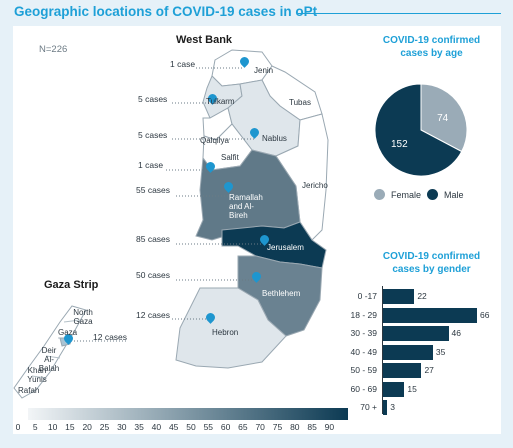 The image size is (513, 448). I want to click on scale-tick-label: 5, so click(35, 427).